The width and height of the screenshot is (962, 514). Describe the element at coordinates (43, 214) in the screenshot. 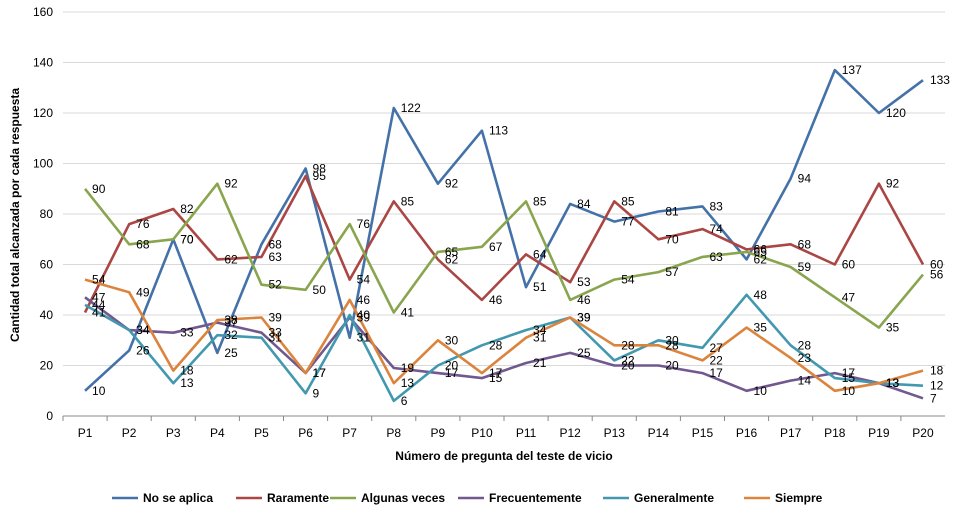

I see `y-axis-ticks: 0 20 40 60 80 100 120 140 160` at that location.